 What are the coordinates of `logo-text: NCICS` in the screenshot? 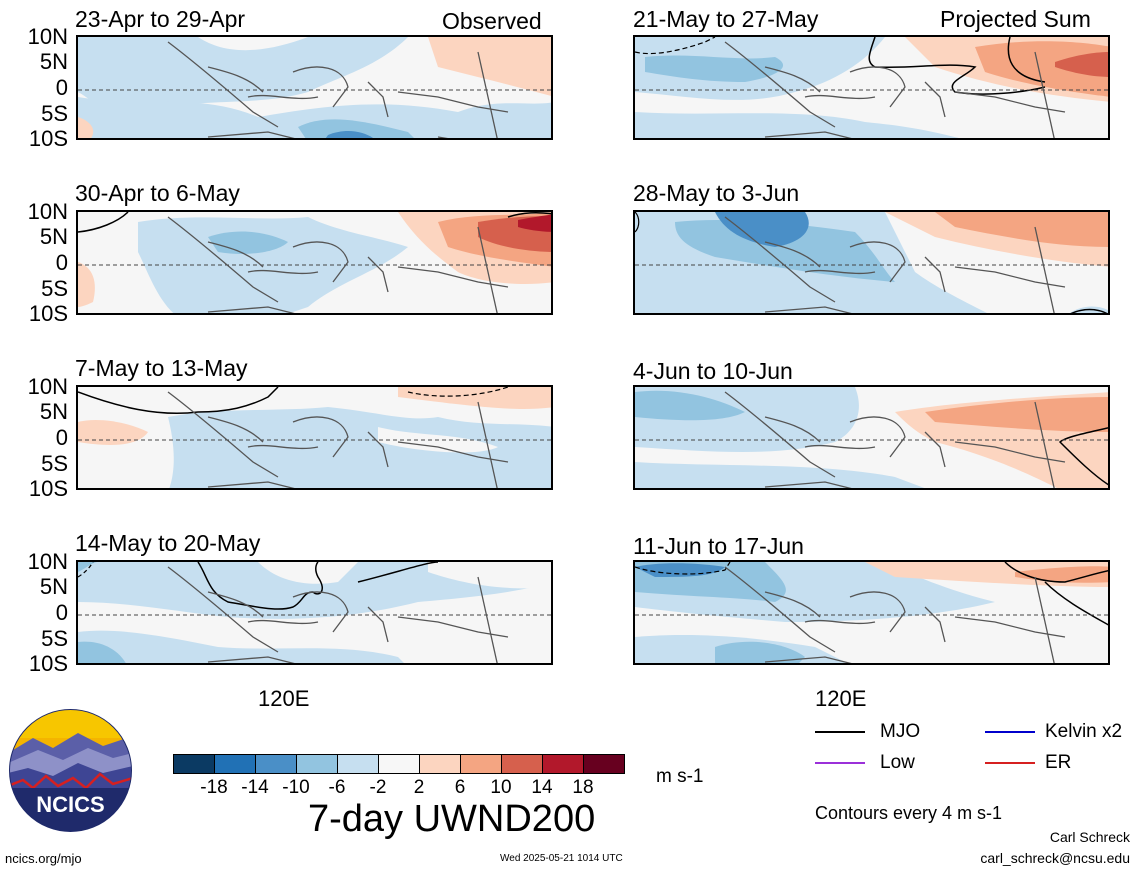 It's located at (70, 804).